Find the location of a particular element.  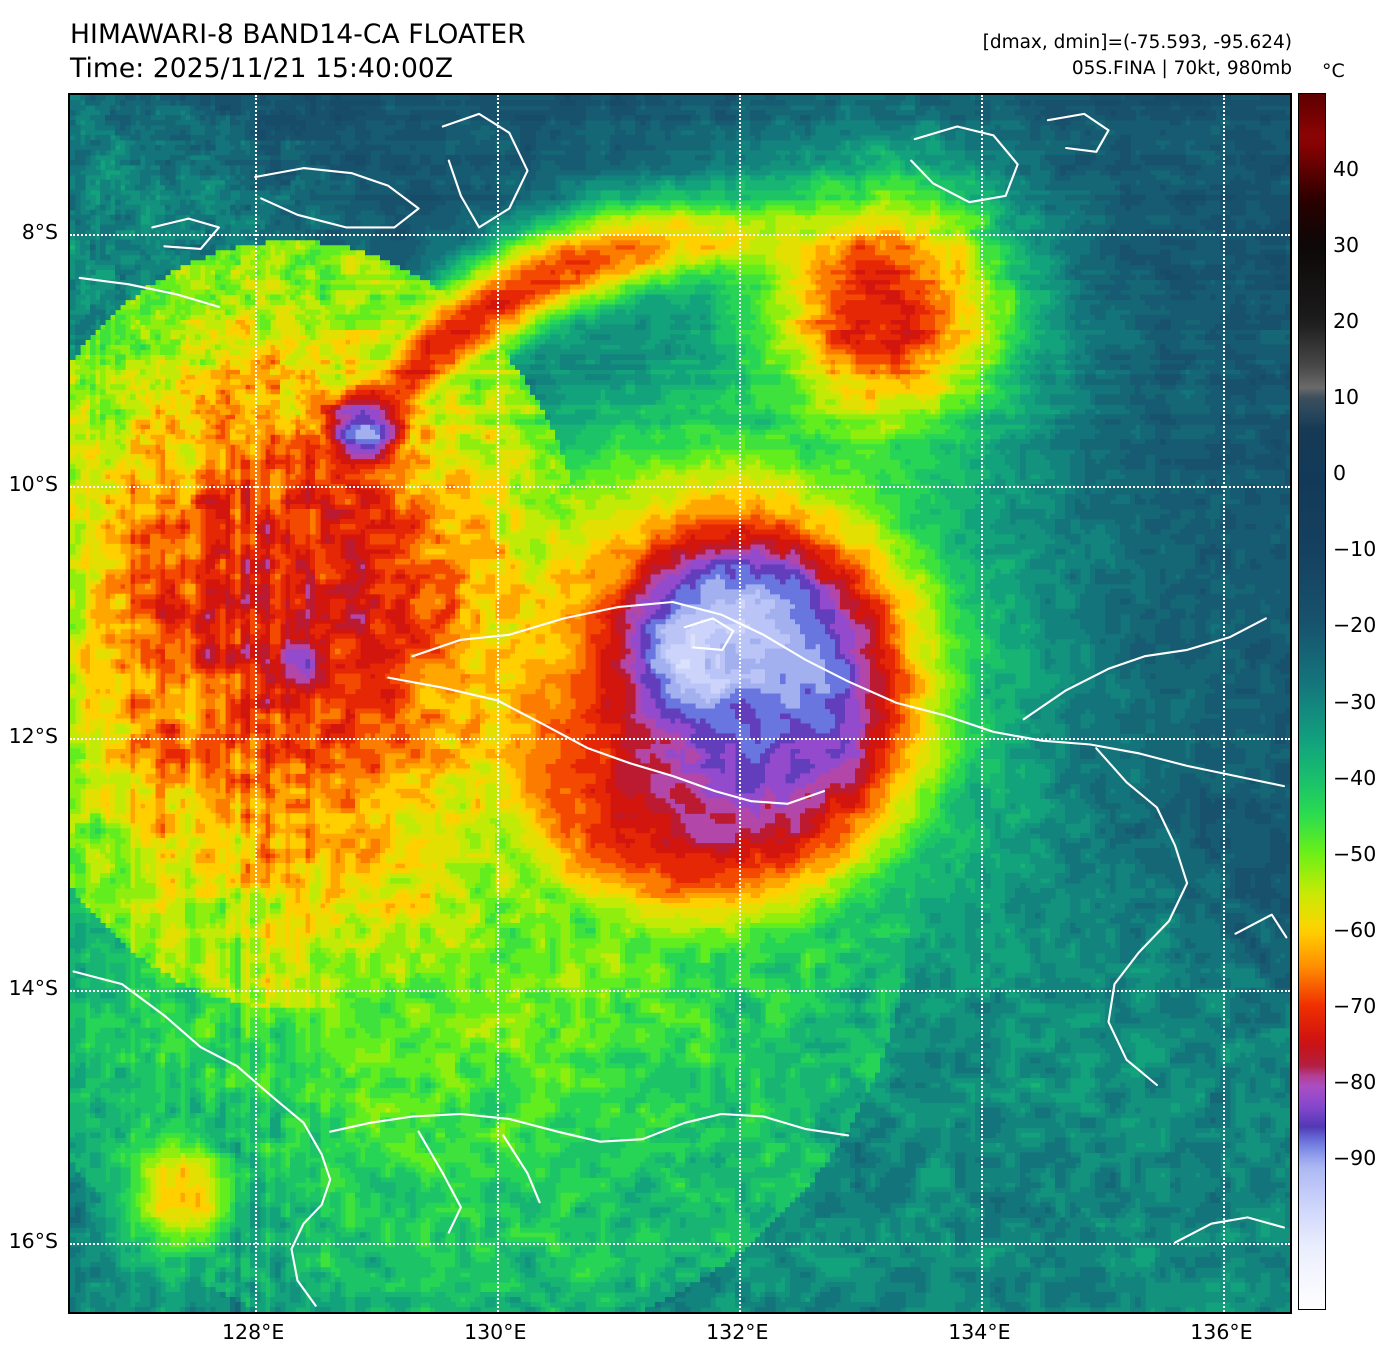

colorbar-tick-7: −30 is located at coordinates (1355, 701).